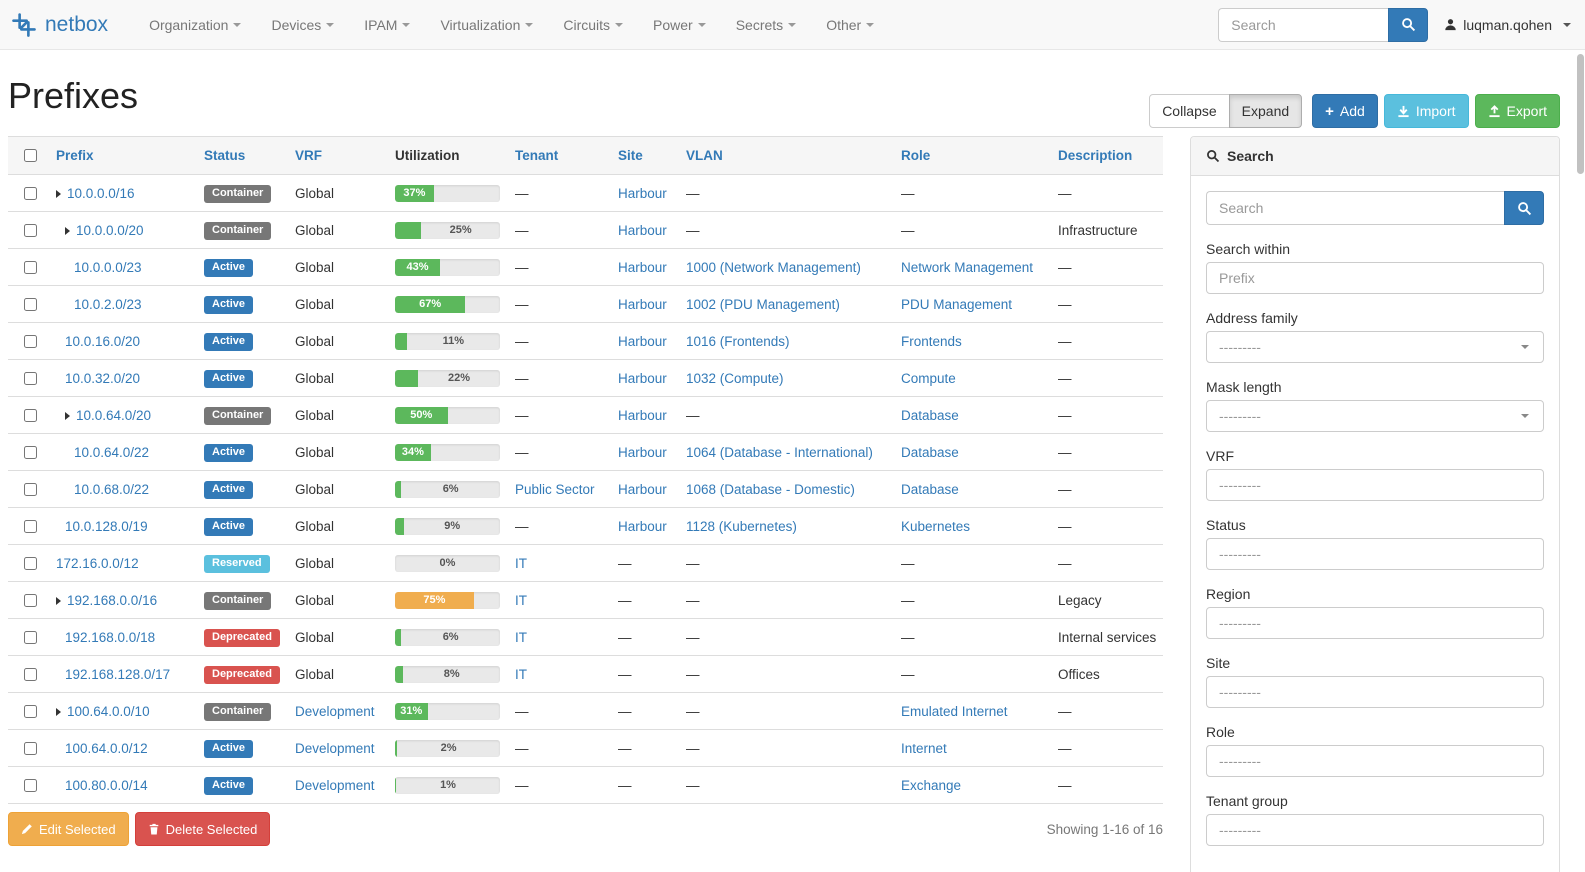  What do you see at coordinates (1345, 111) in the screenshot?
I see `add-button: + Add` at bounding box center [1345, 111].